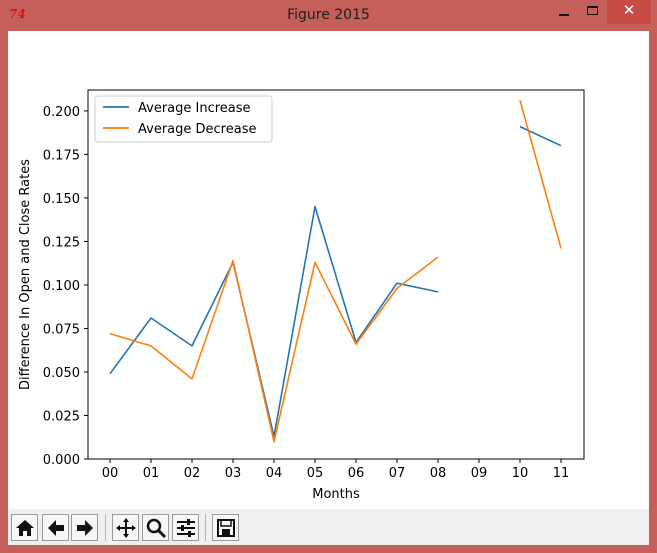  I want to click on back-button, so click(55, 527).